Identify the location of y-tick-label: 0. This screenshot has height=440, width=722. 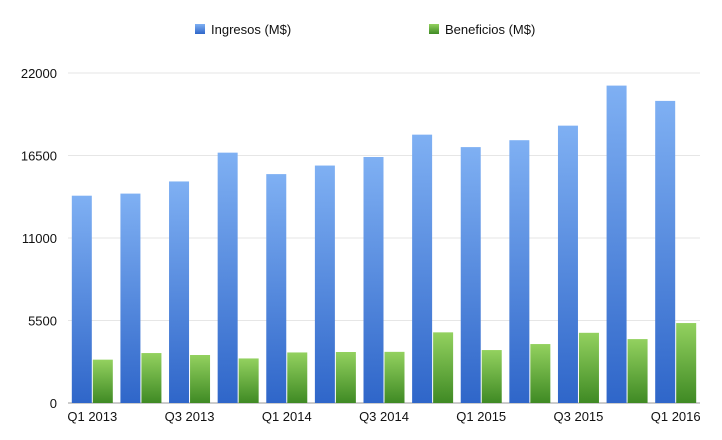
(53, 403).